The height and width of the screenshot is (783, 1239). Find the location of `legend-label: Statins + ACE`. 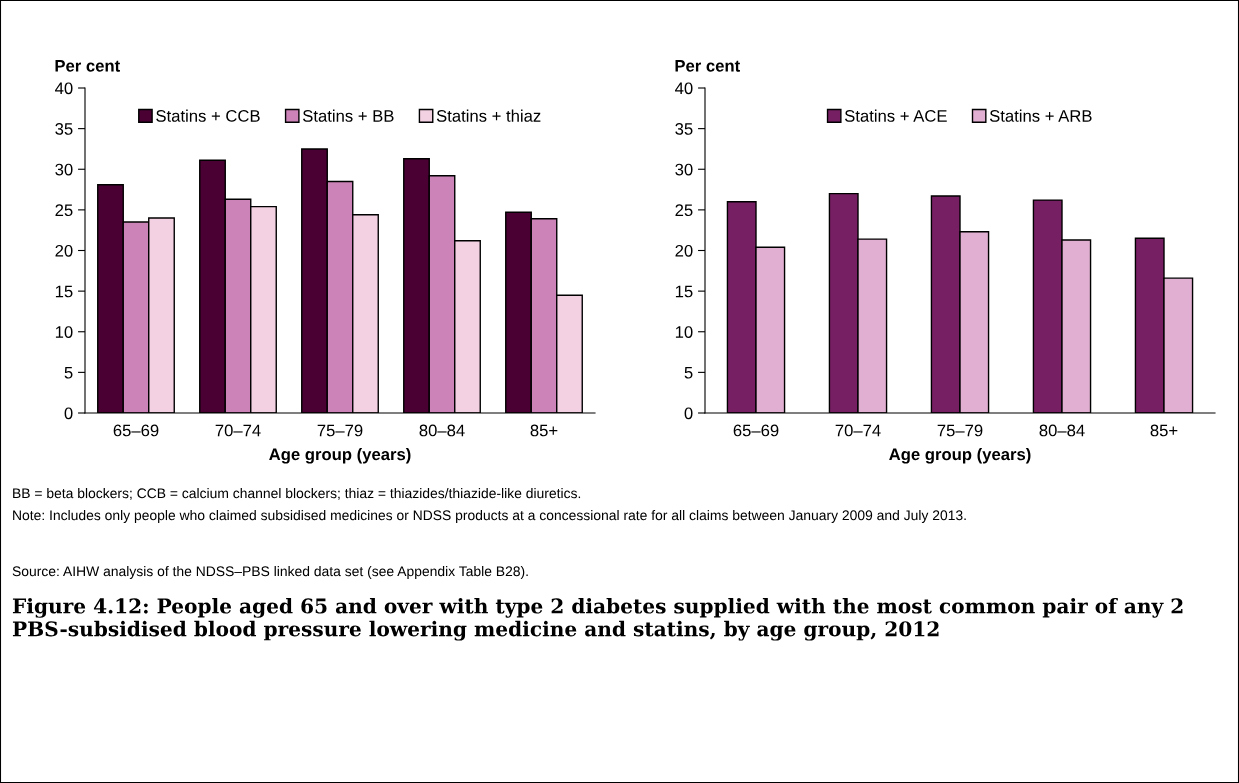

legend-label: Statins + ACE is located at coordinates (895, 115).